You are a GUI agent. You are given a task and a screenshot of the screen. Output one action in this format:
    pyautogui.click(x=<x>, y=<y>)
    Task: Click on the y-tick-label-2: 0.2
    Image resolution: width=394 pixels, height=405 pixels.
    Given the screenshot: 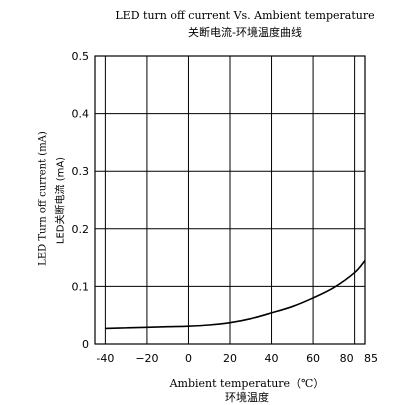 What is the action you would take?
    pyautogui.click(x=81, y=229)
    